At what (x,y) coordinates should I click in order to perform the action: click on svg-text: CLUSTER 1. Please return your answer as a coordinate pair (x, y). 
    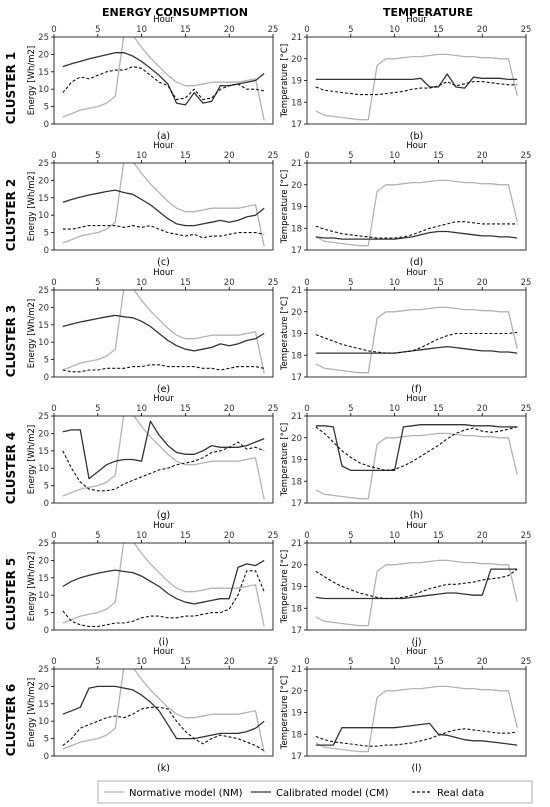
    Looking at the image, I should click on (11, 88).